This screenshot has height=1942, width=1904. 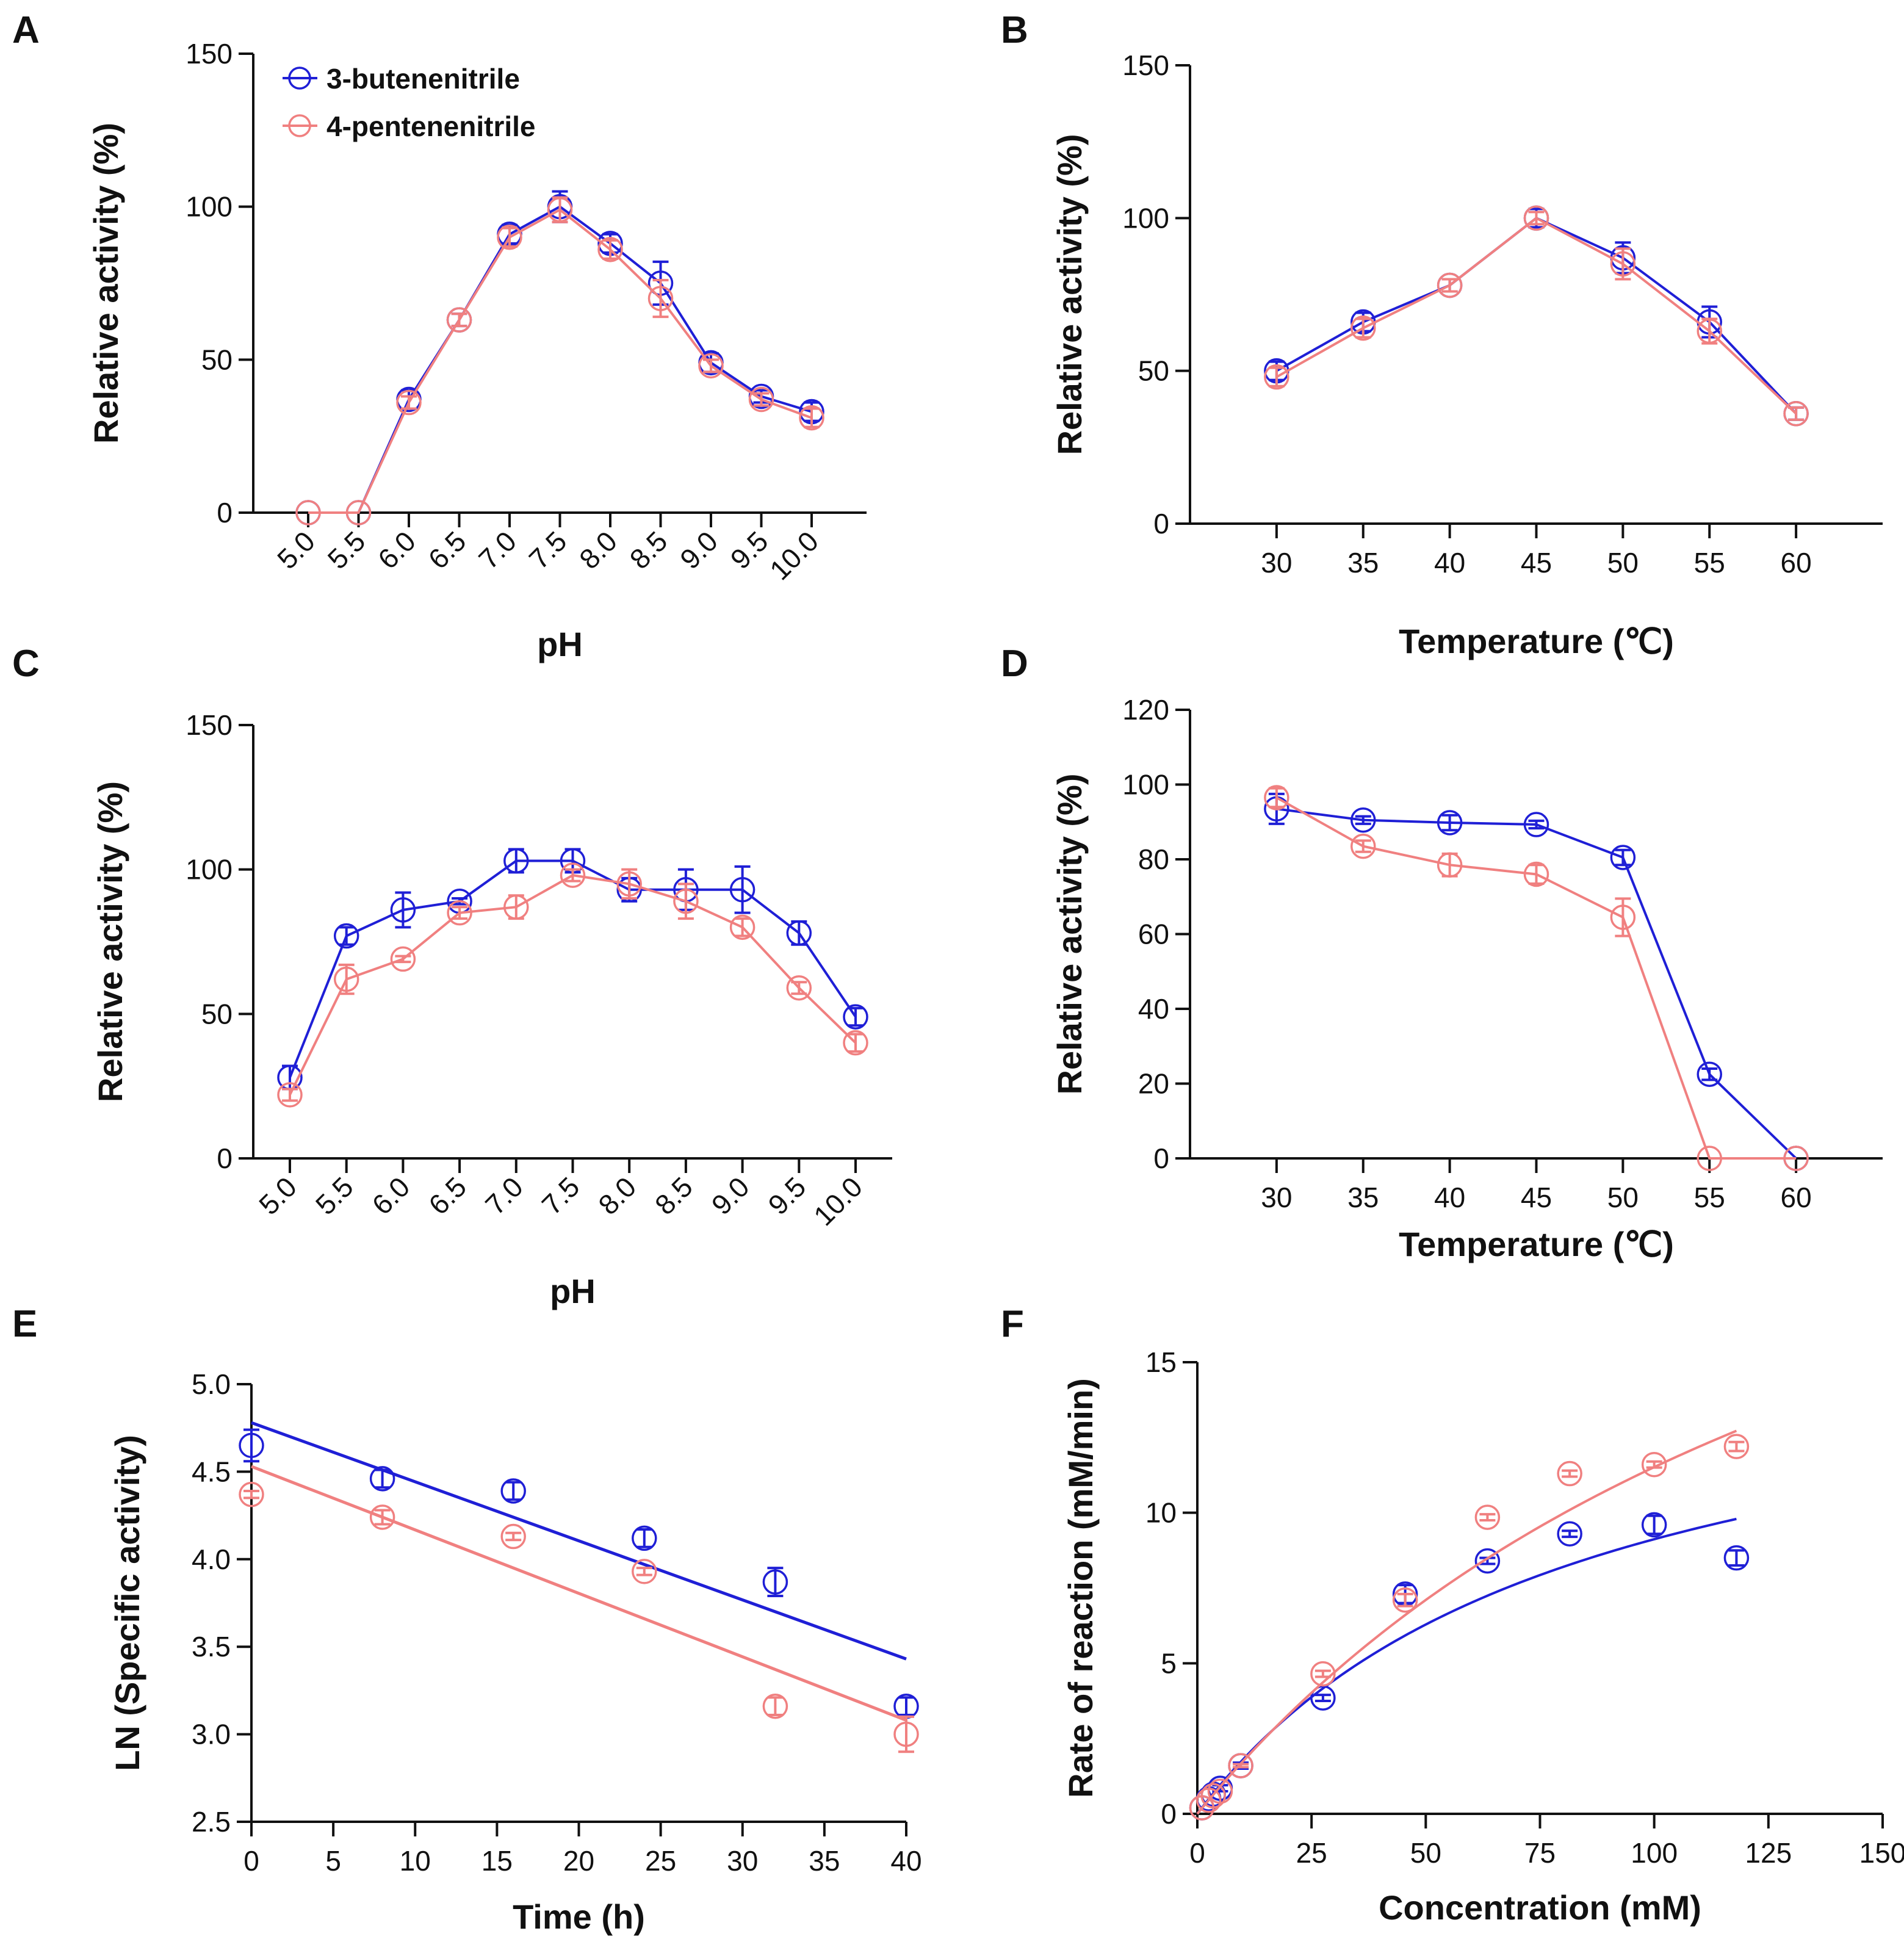 What do you see at coordinates (674, 1196) in the screenshot?
I see `x-tick-label: 8.5` at bounding box center [674, 1196].